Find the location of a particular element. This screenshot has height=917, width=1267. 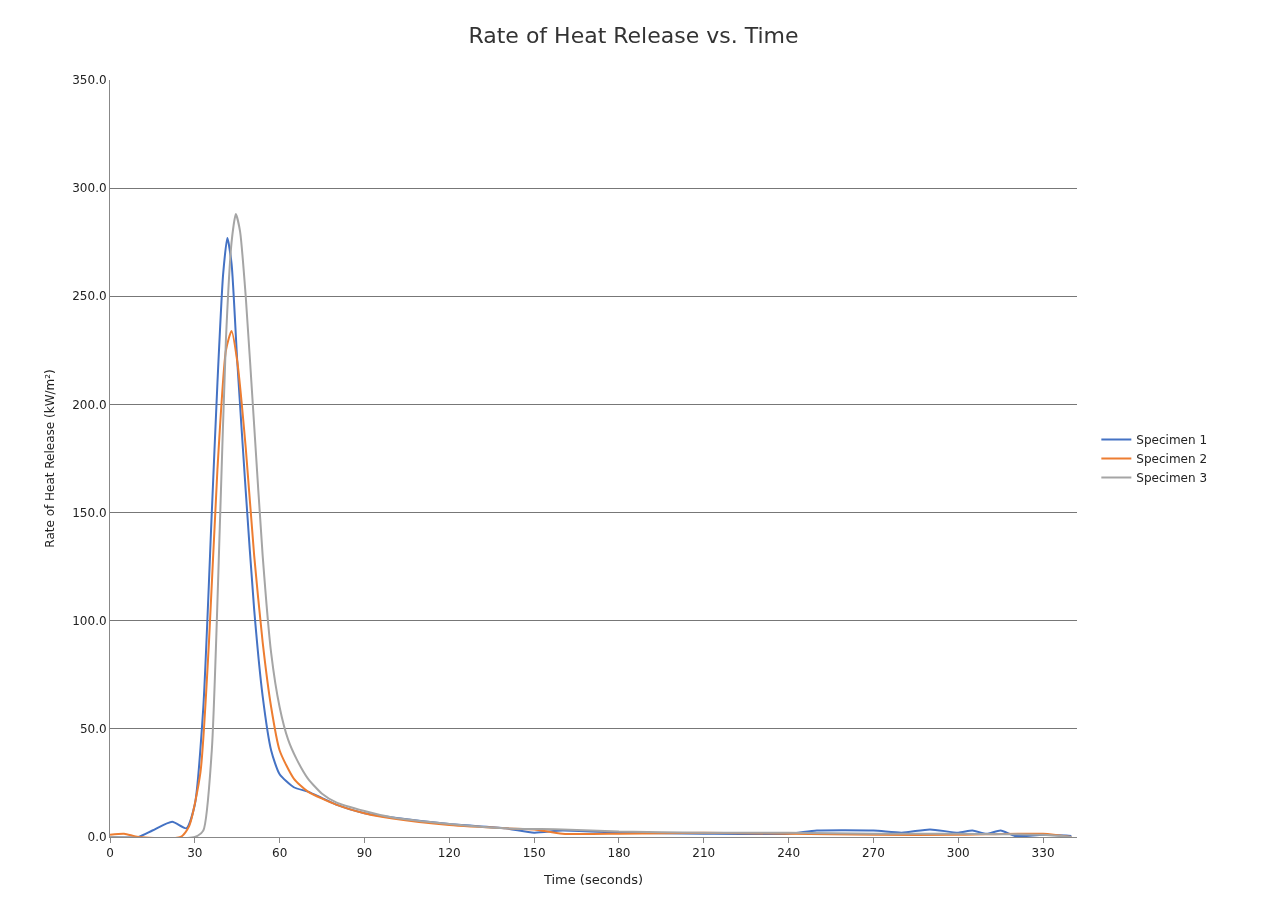

y-tick-label: 300.0 is located at coordinates (89, 188).